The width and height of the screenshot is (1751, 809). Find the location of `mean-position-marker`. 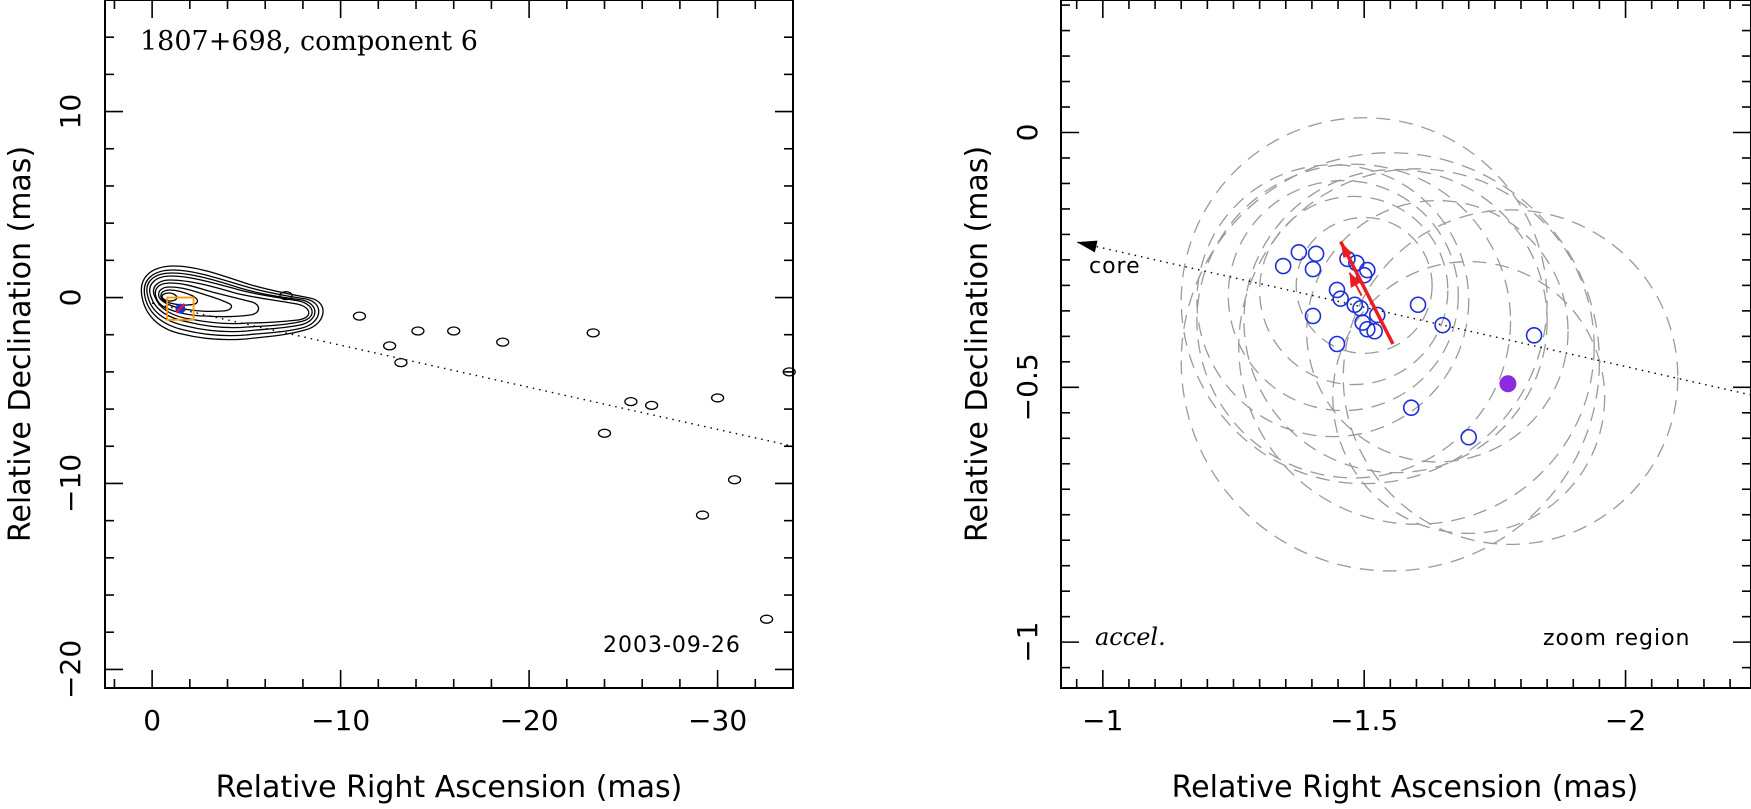

mean-position-marker is located at coordinates (1508, 384).